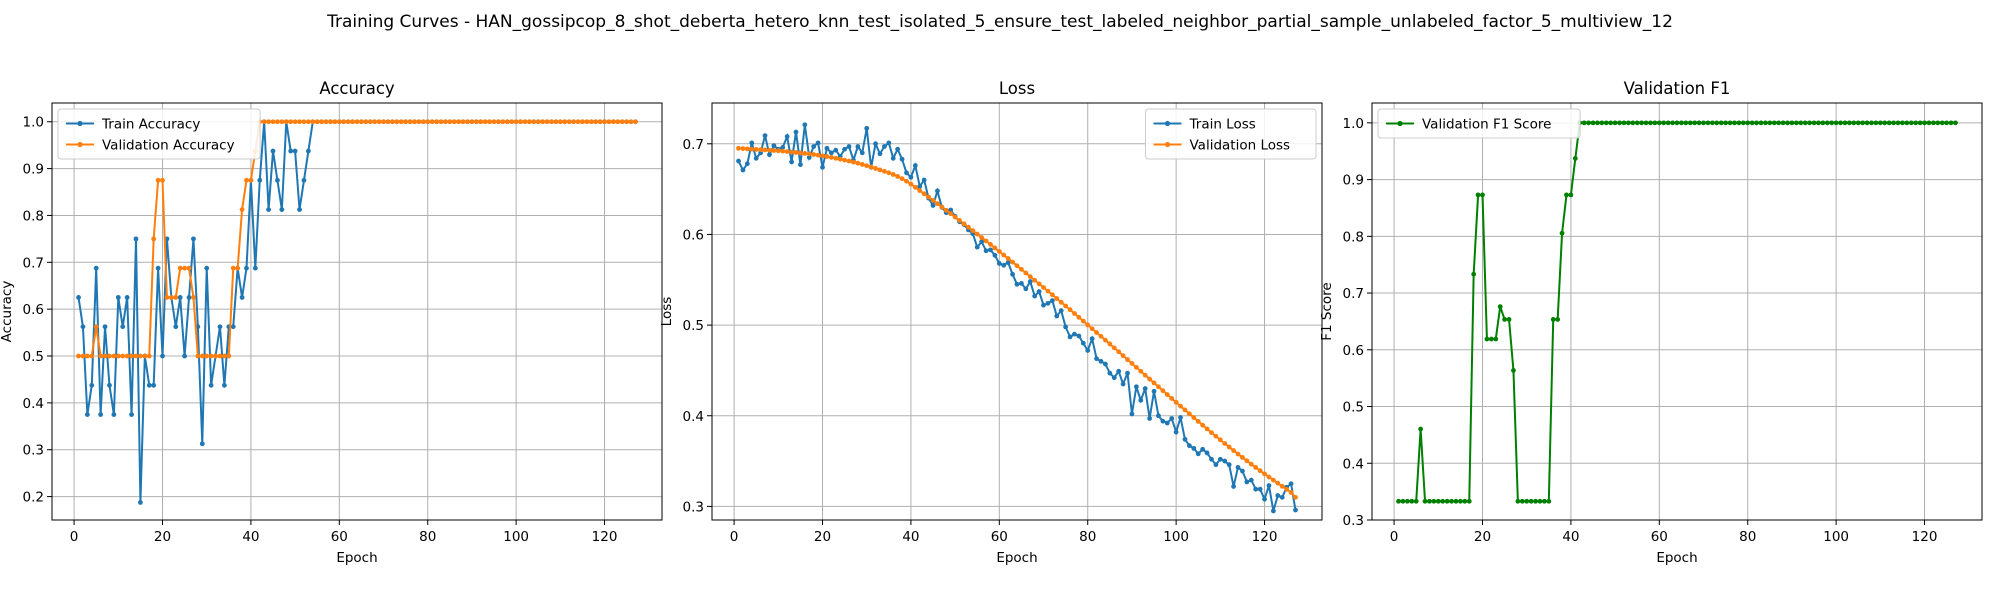 This screenshot has width=2000, height=600. Describe the element at coordinates (7, 312) in the screenshot. I see `y-axis-label: Accuracy` at that location.